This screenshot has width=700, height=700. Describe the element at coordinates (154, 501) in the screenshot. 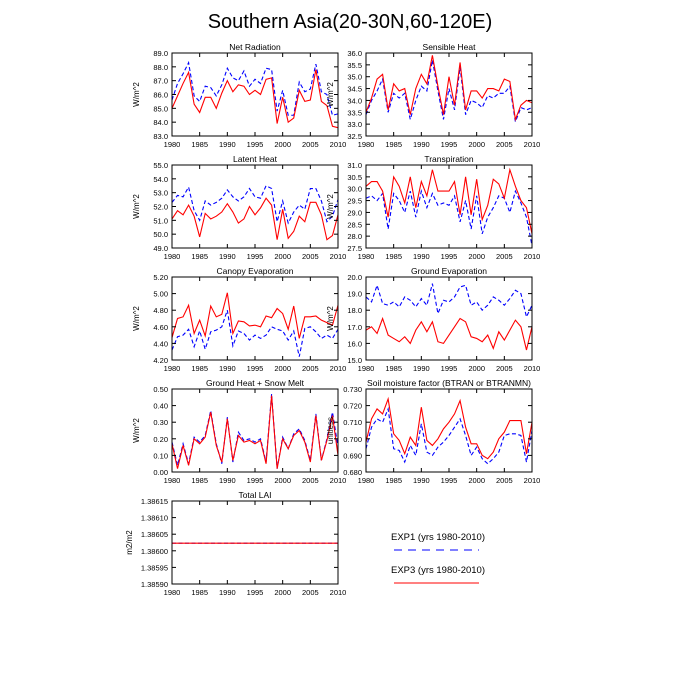

I see `y-tick-label: 1.38615` at that location.